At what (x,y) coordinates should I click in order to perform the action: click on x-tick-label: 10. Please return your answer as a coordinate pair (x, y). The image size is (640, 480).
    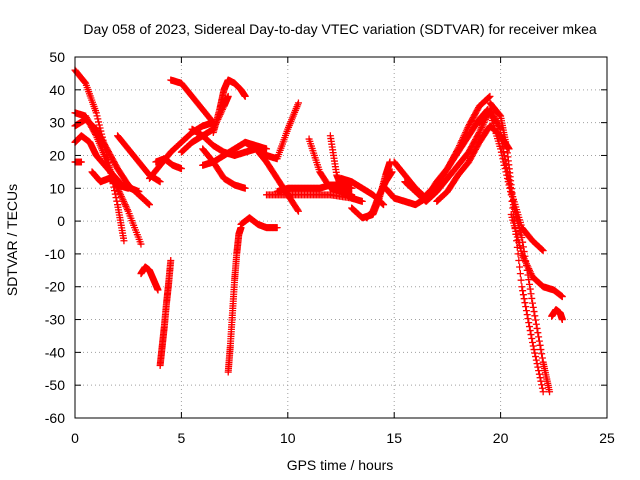
    Looking at the image, I should click on (288, 438).